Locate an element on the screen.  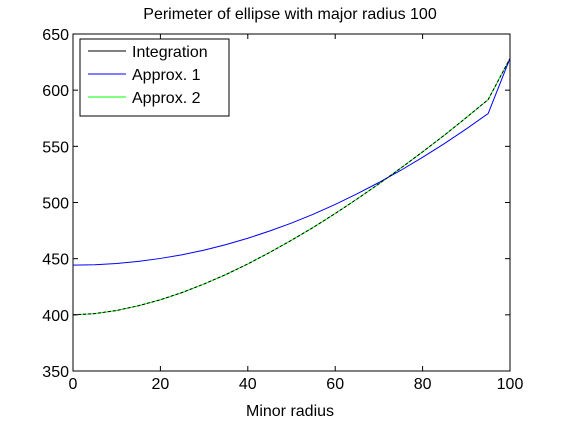
legend-label: Approx. 1 is located at coordinates (166, 75).